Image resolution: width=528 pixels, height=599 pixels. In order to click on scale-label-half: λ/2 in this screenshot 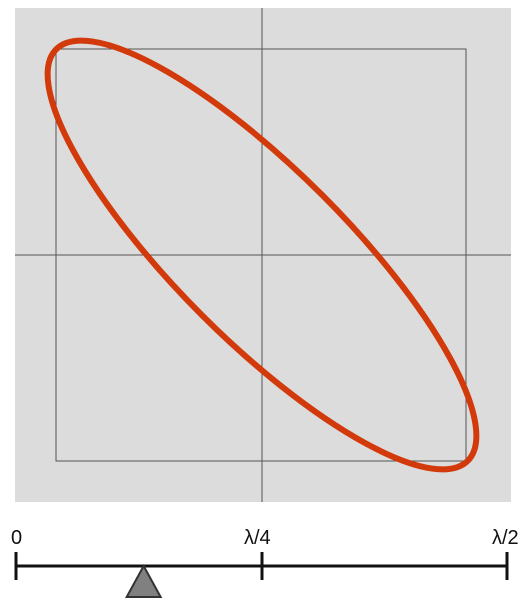, I will do `click(505, 538)`.